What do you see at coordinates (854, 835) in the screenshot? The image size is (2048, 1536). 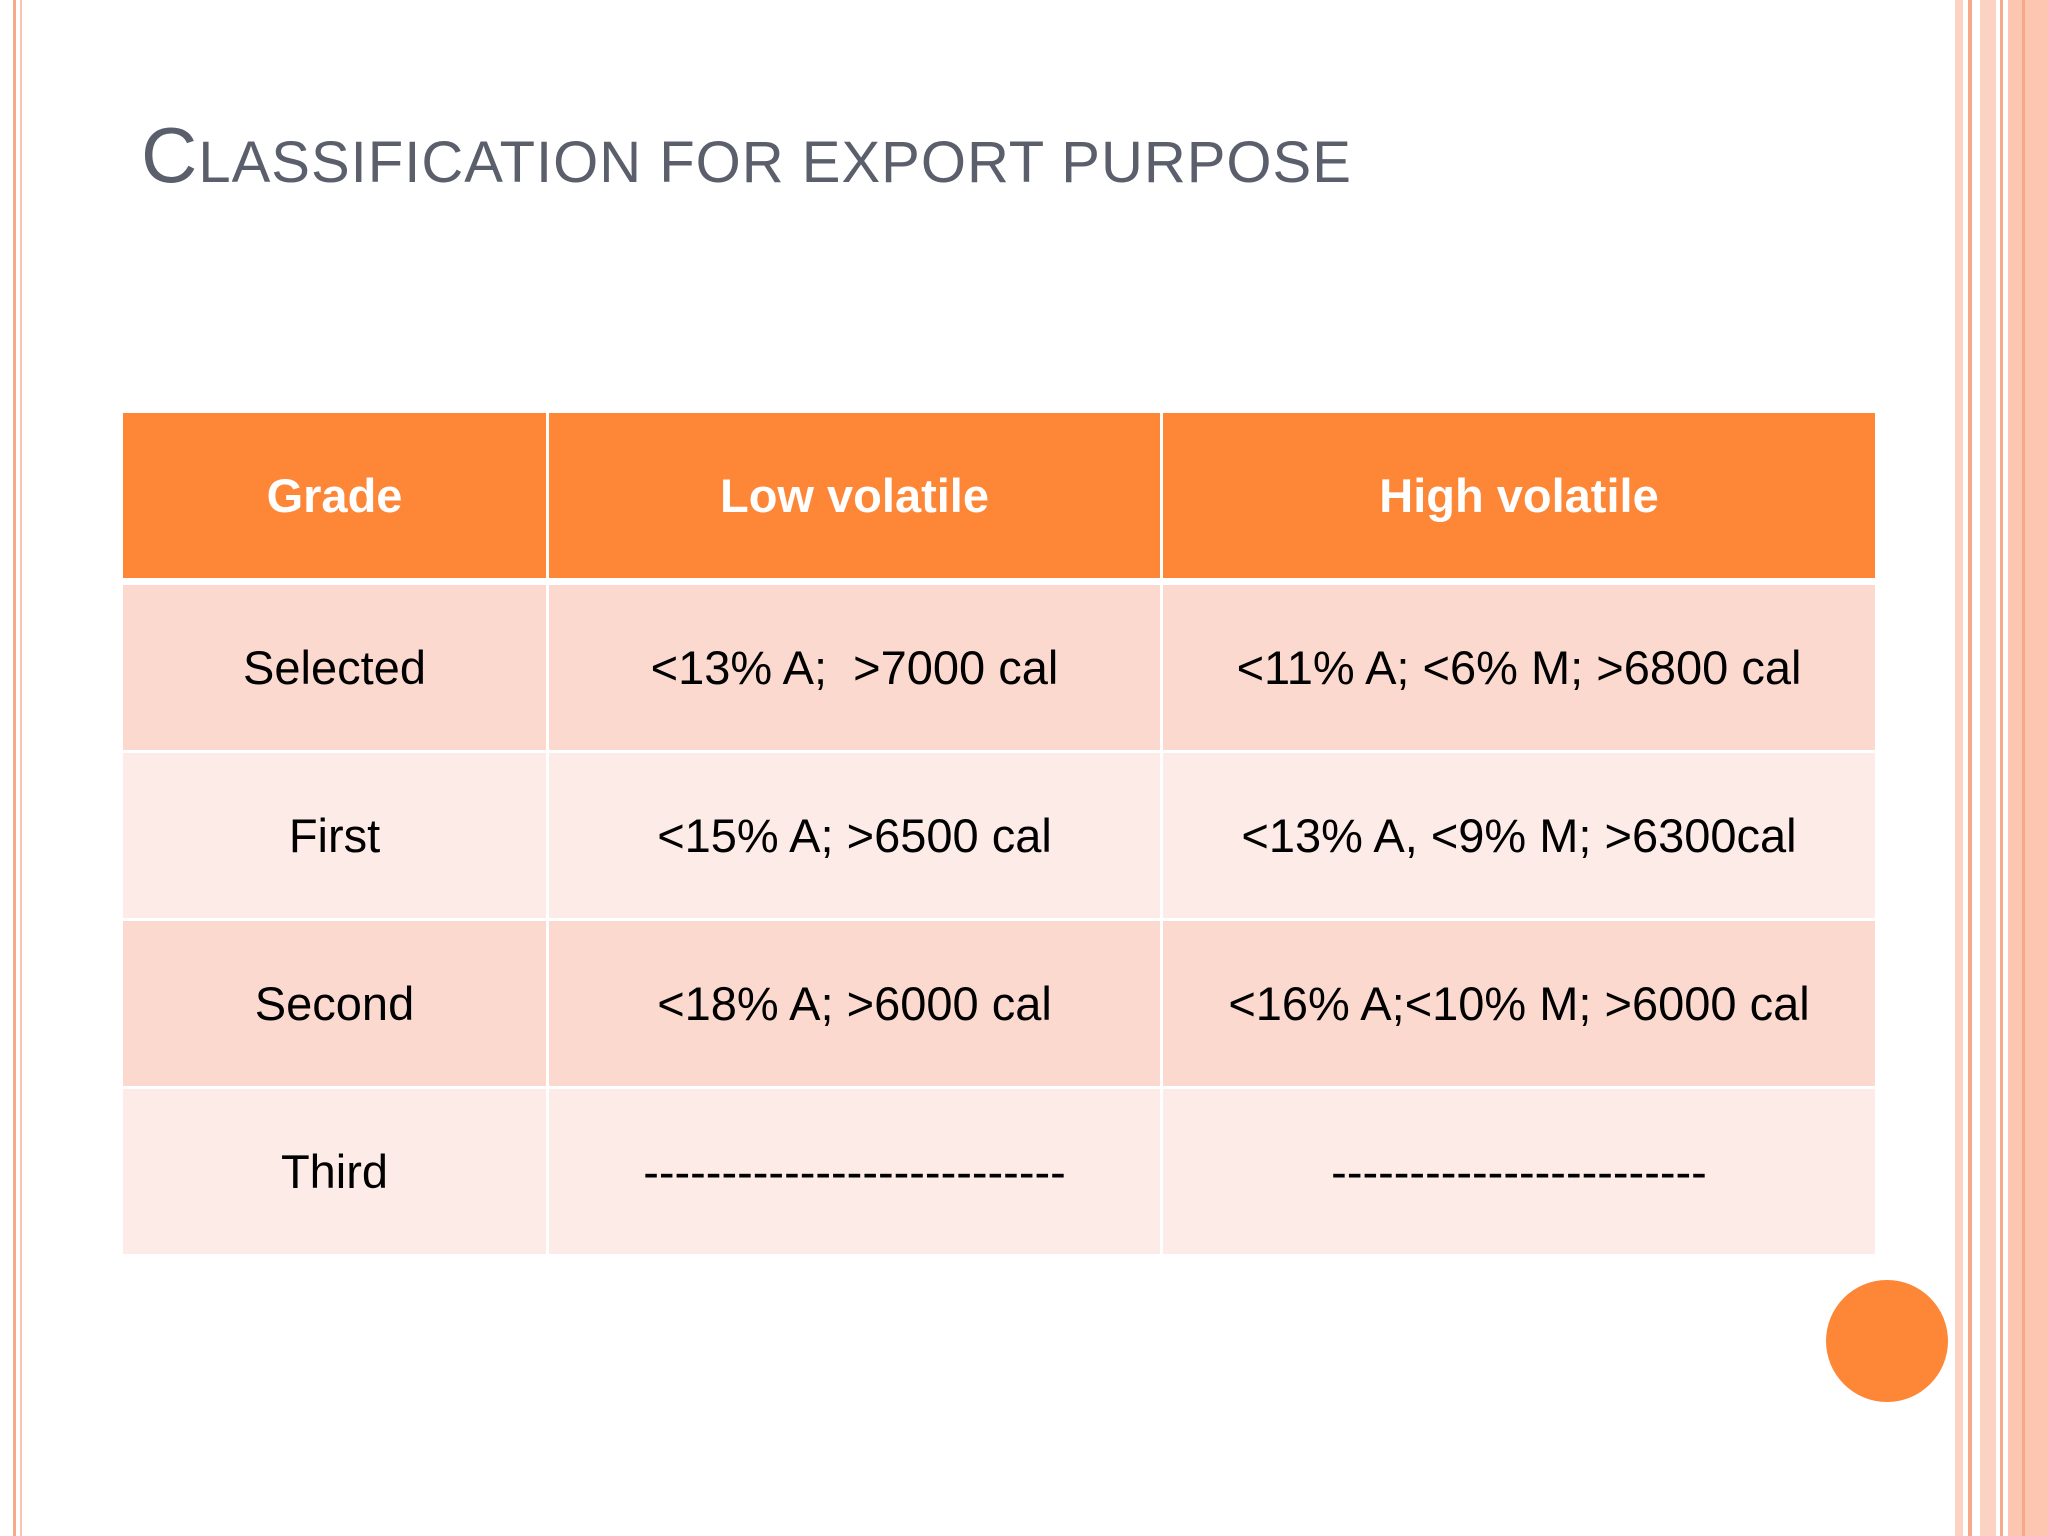 I see `table-cell: <15% A; >6500 cal` at bounding box center [854, 835].